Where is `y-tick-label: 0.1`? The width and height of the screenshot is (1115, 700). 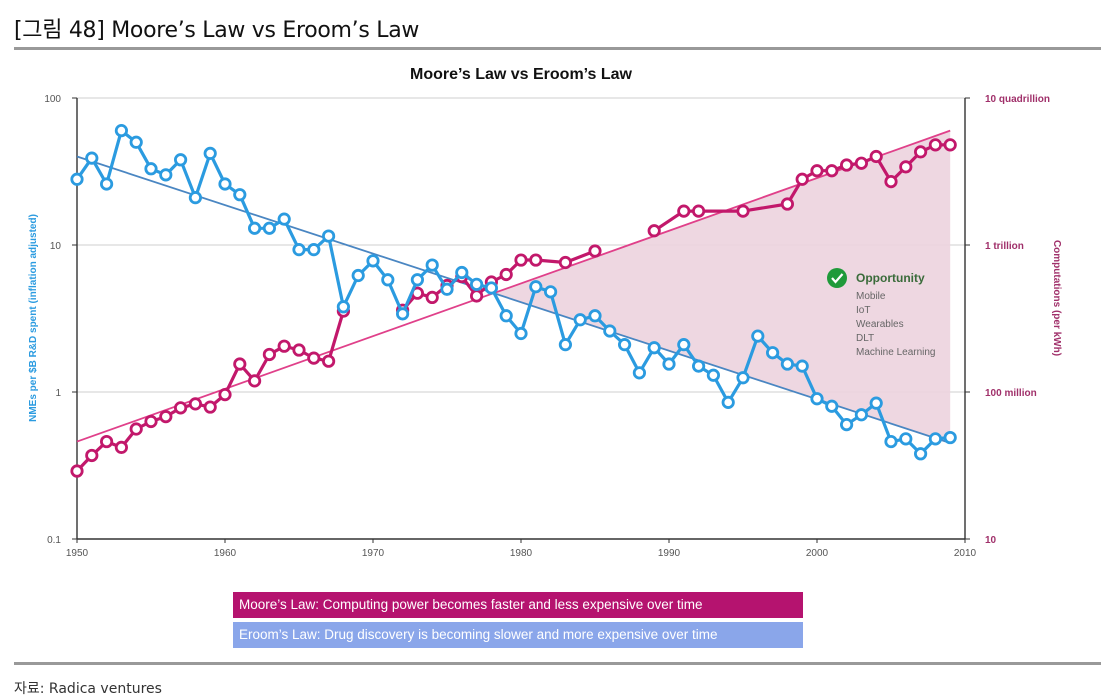
y-tick-label: 0.1 is located at coordinates (54, 540).